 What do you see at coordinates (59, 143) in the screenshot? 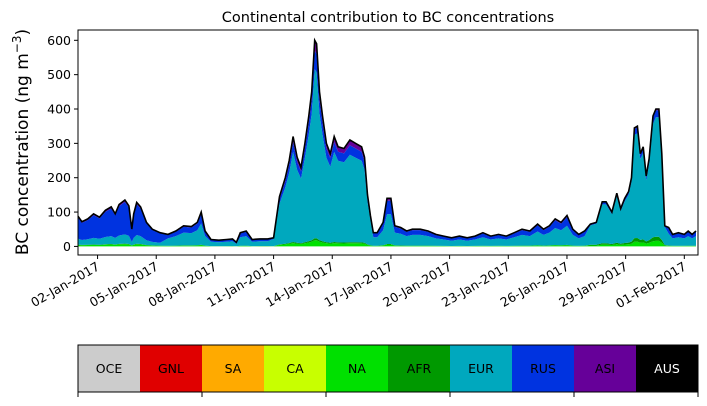
I see `y-tick-label: 300` at bounding box center [59, 143].